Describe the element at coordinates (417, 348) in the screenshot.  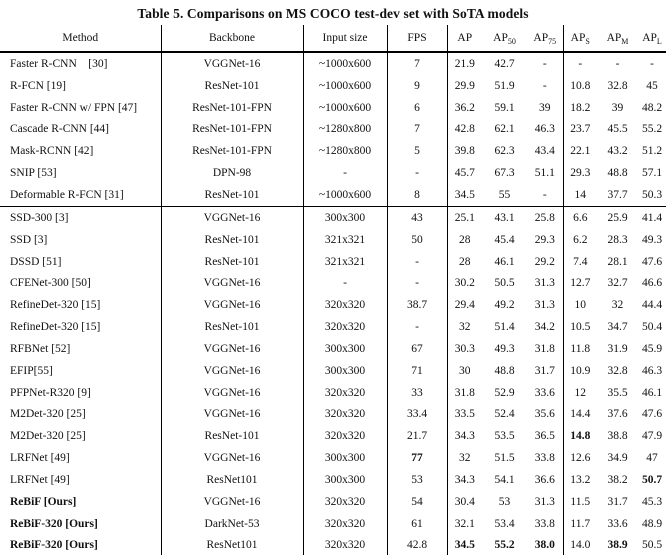
I see `cell-fps: 67` at that location.